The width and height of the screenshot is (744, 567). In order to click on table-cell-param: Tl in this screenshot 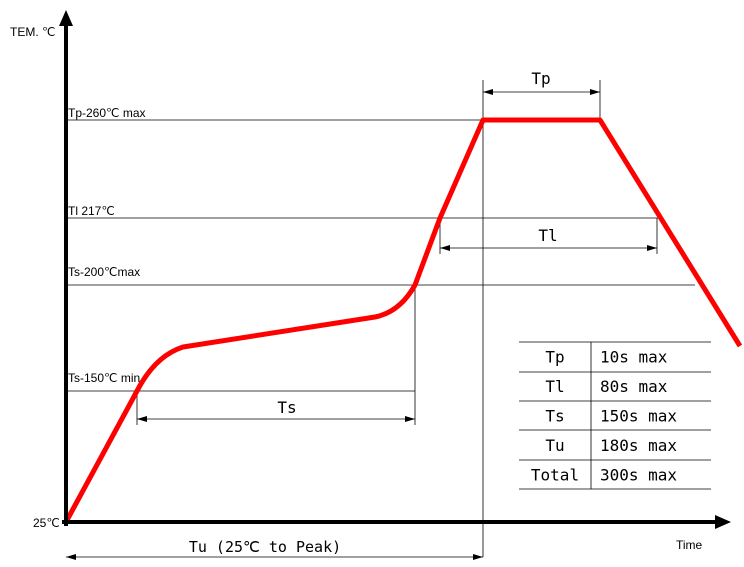, I will do `click(554, 386)`.